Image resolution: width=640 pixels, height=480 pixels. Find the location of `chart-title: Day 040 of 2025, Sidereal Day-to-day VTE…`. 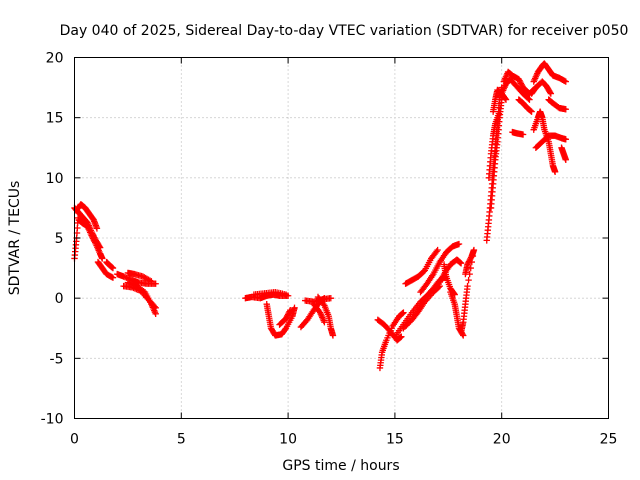

chart-title: Day 040 of 2025, Sidereal Day-to-day VTE… is located at coordinates (344, 31).